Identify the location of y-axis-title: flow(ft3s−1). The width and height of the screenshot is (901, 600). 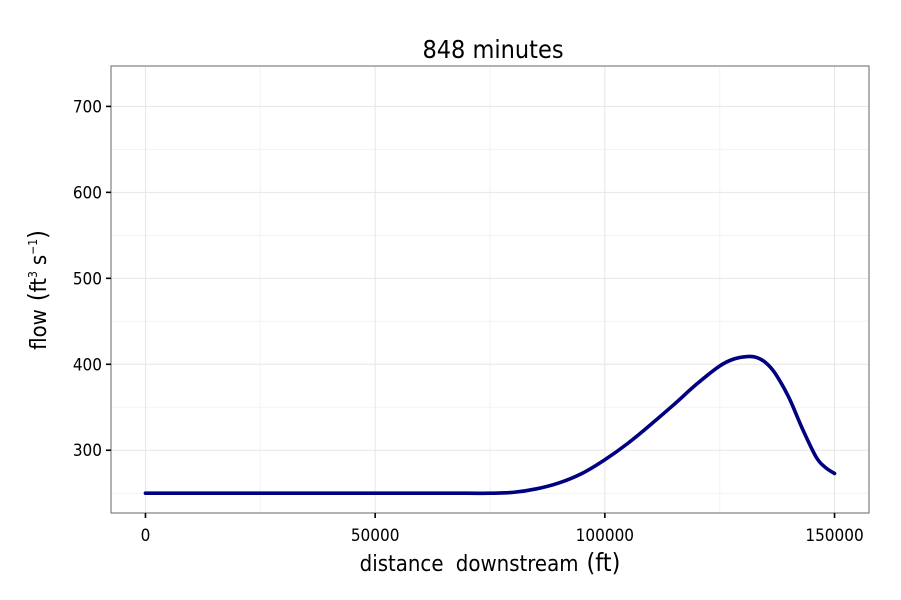
(37, 290).